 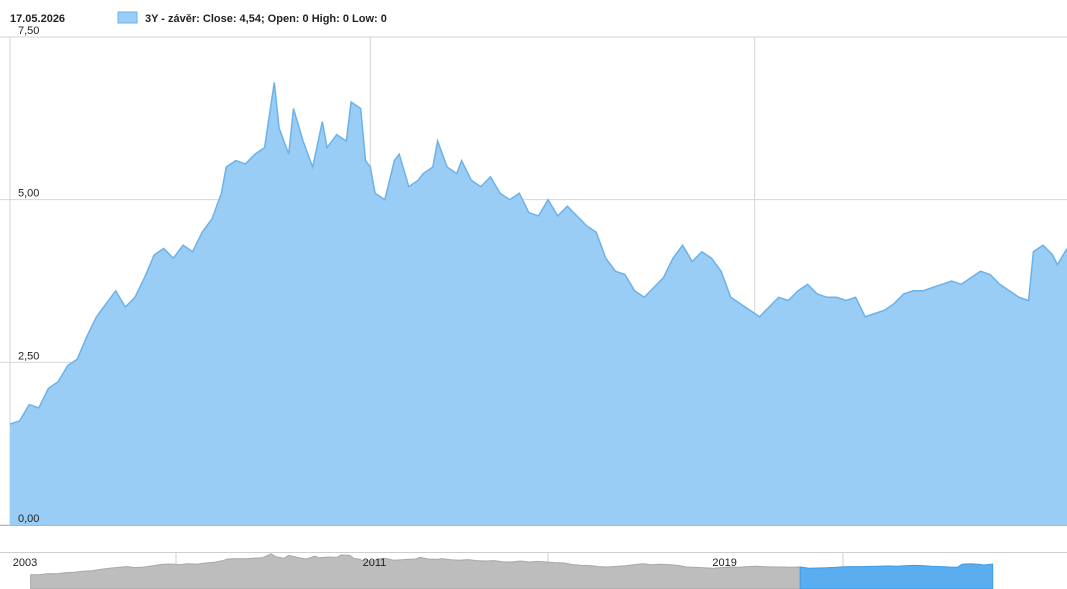 I want to click on navigator: 2003 2011 2019, so click(x=533, y=570).